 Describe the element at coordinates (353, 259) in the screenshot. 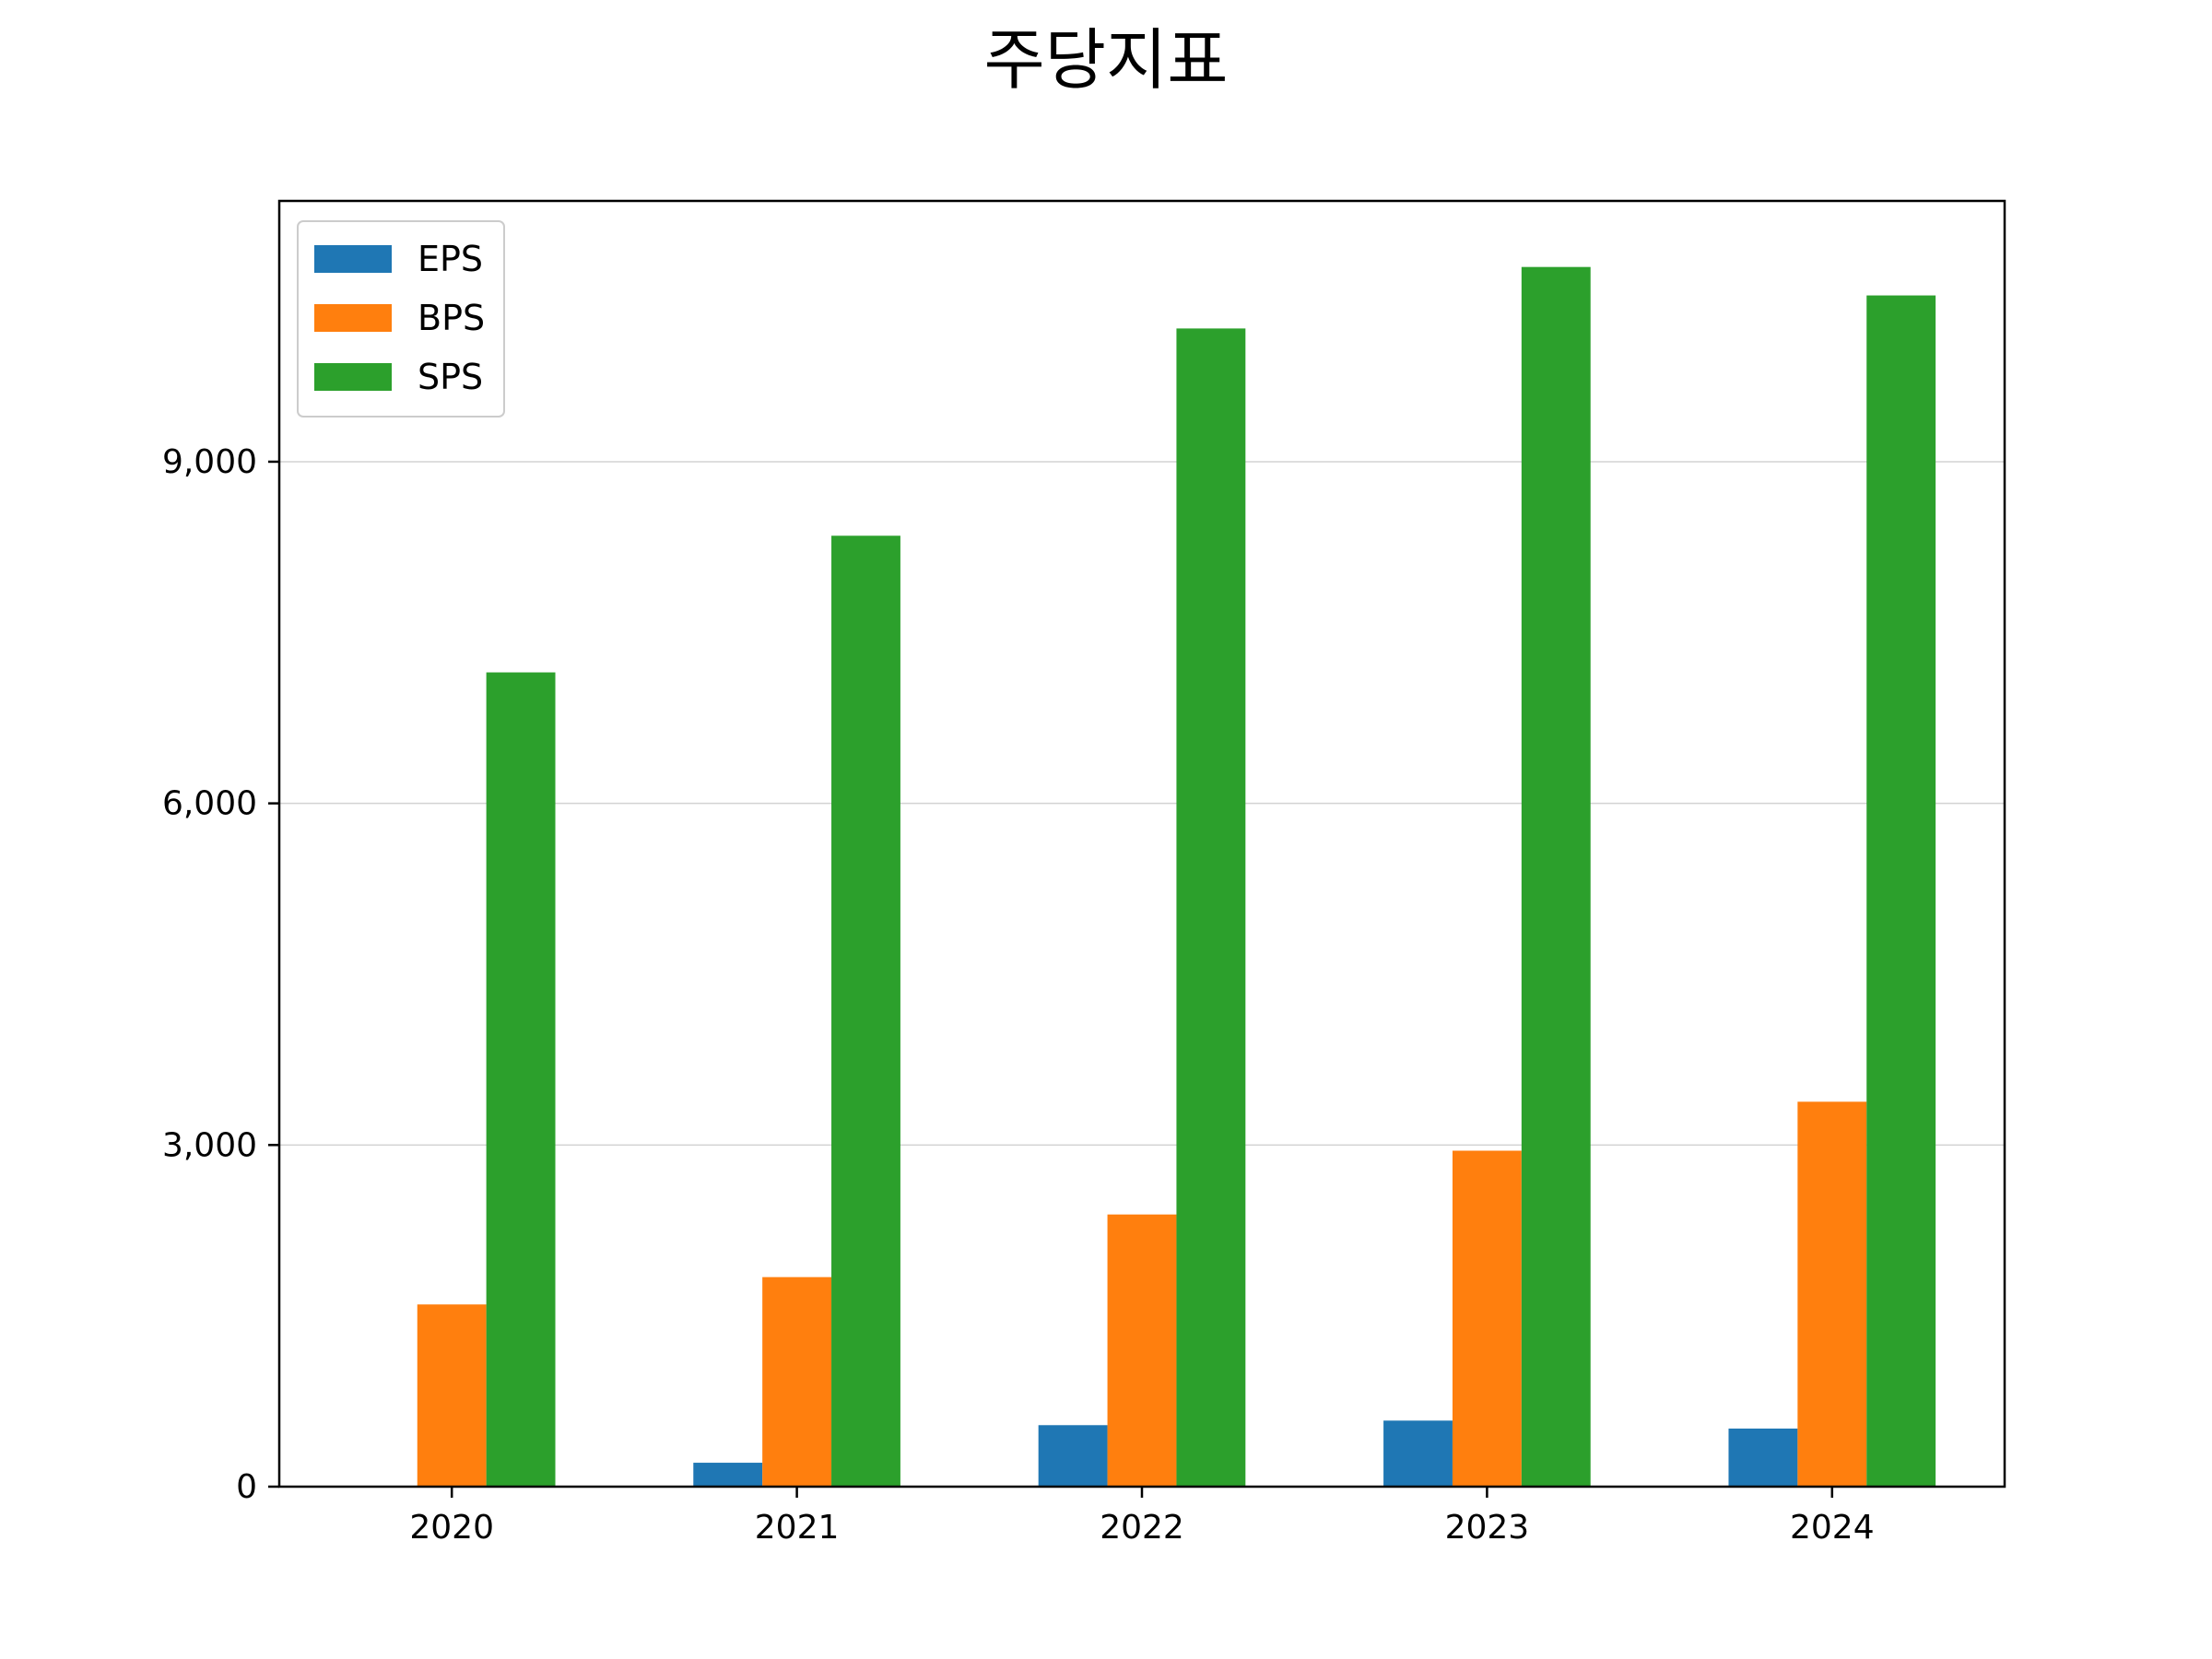

I see `legend-swatch-eps` at that location.